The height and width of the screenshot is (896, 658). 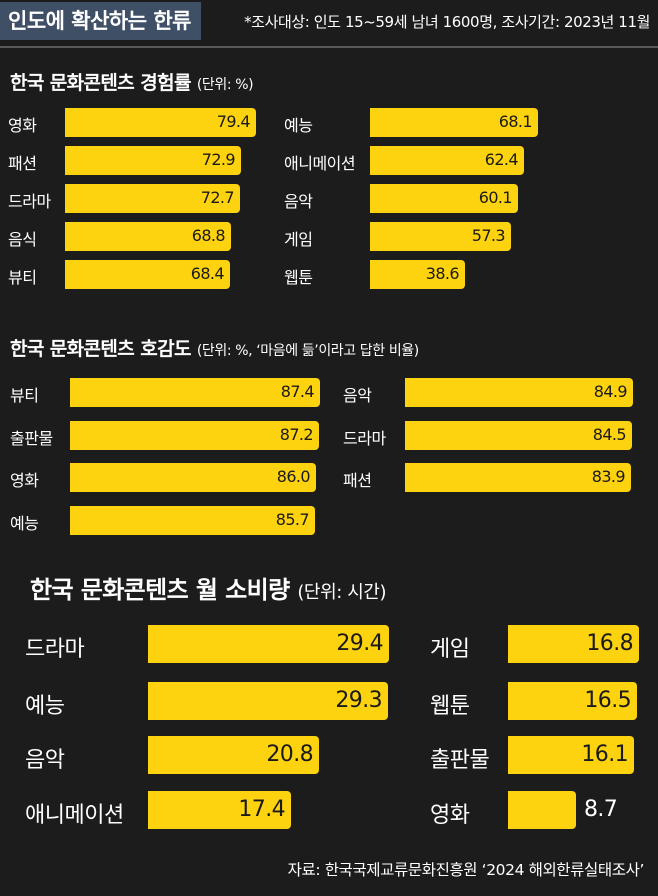 What do you see at coordinates (342, 592) in the screenshot?
I see `section3-unit: (단위: 시간)` at bounding box center [342, 592].